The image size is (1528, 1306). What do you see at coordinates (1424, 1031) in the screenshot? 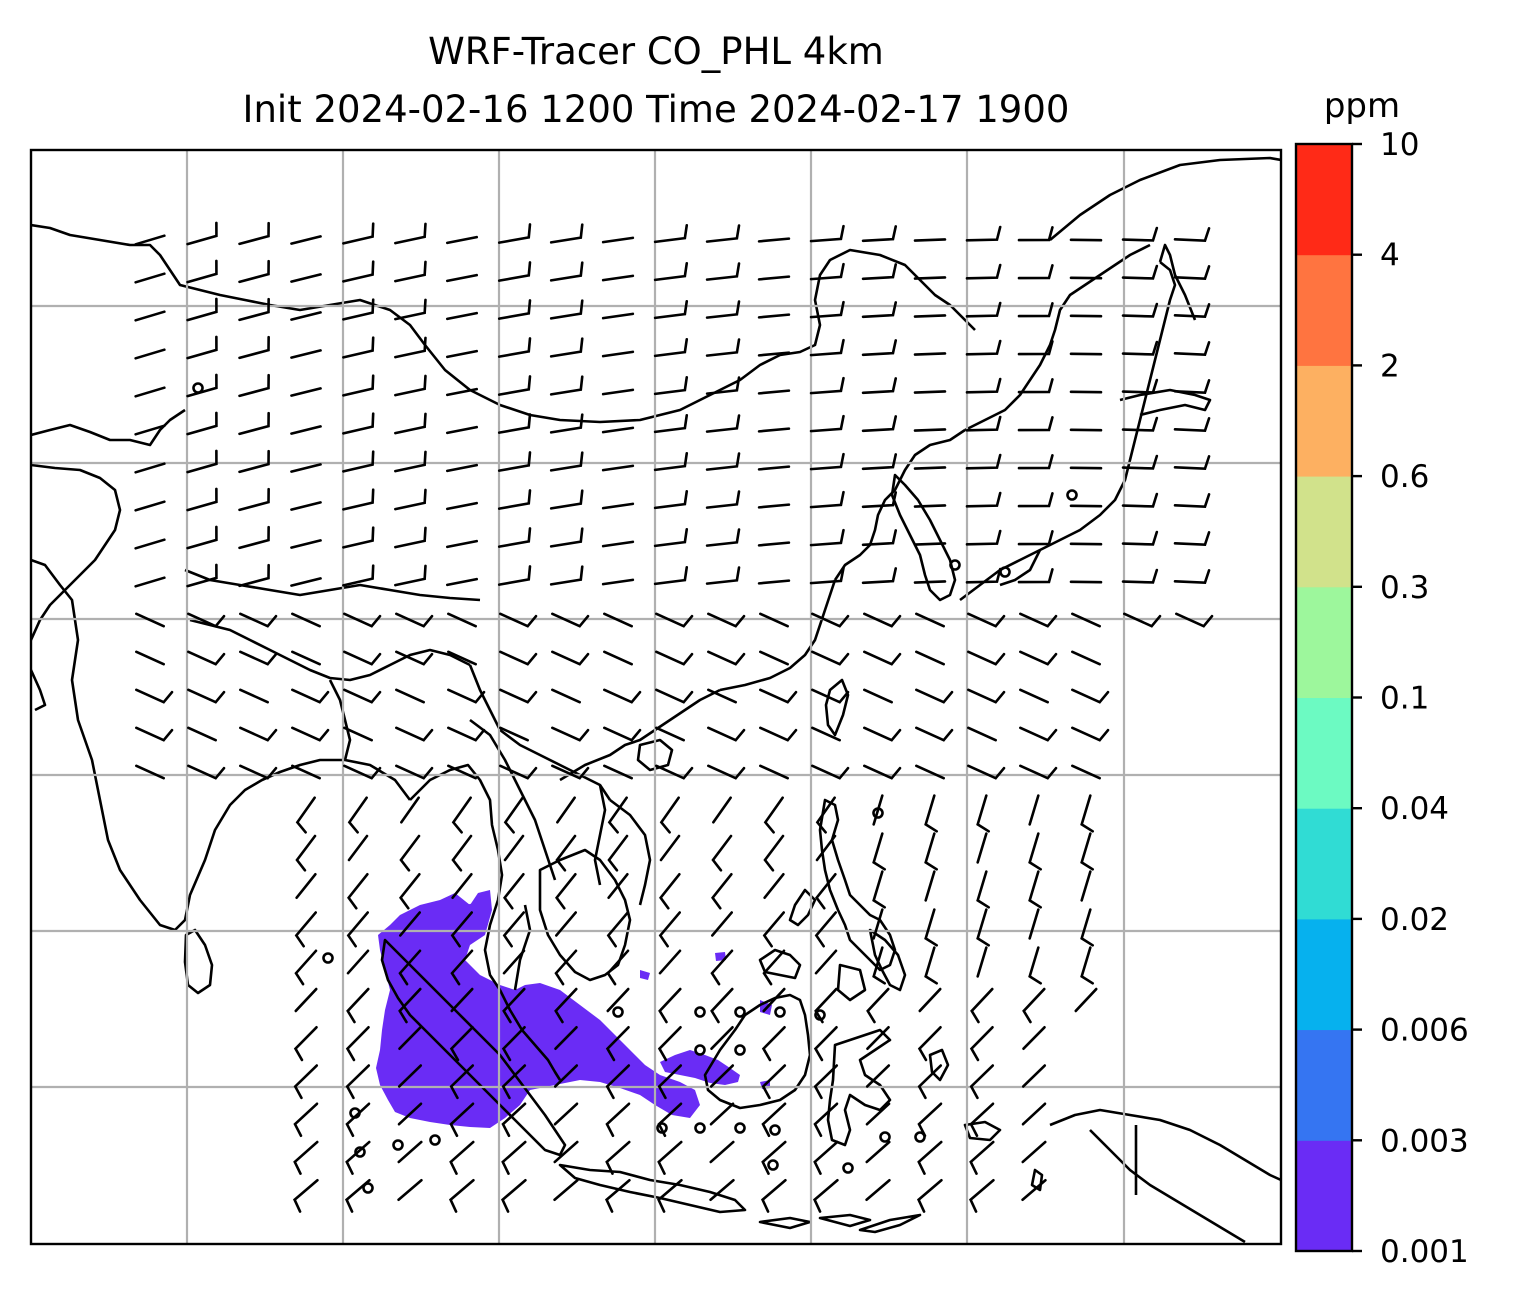
I see `colorbar-tick-label: 0.006` at bounding box center [1424, 1031].